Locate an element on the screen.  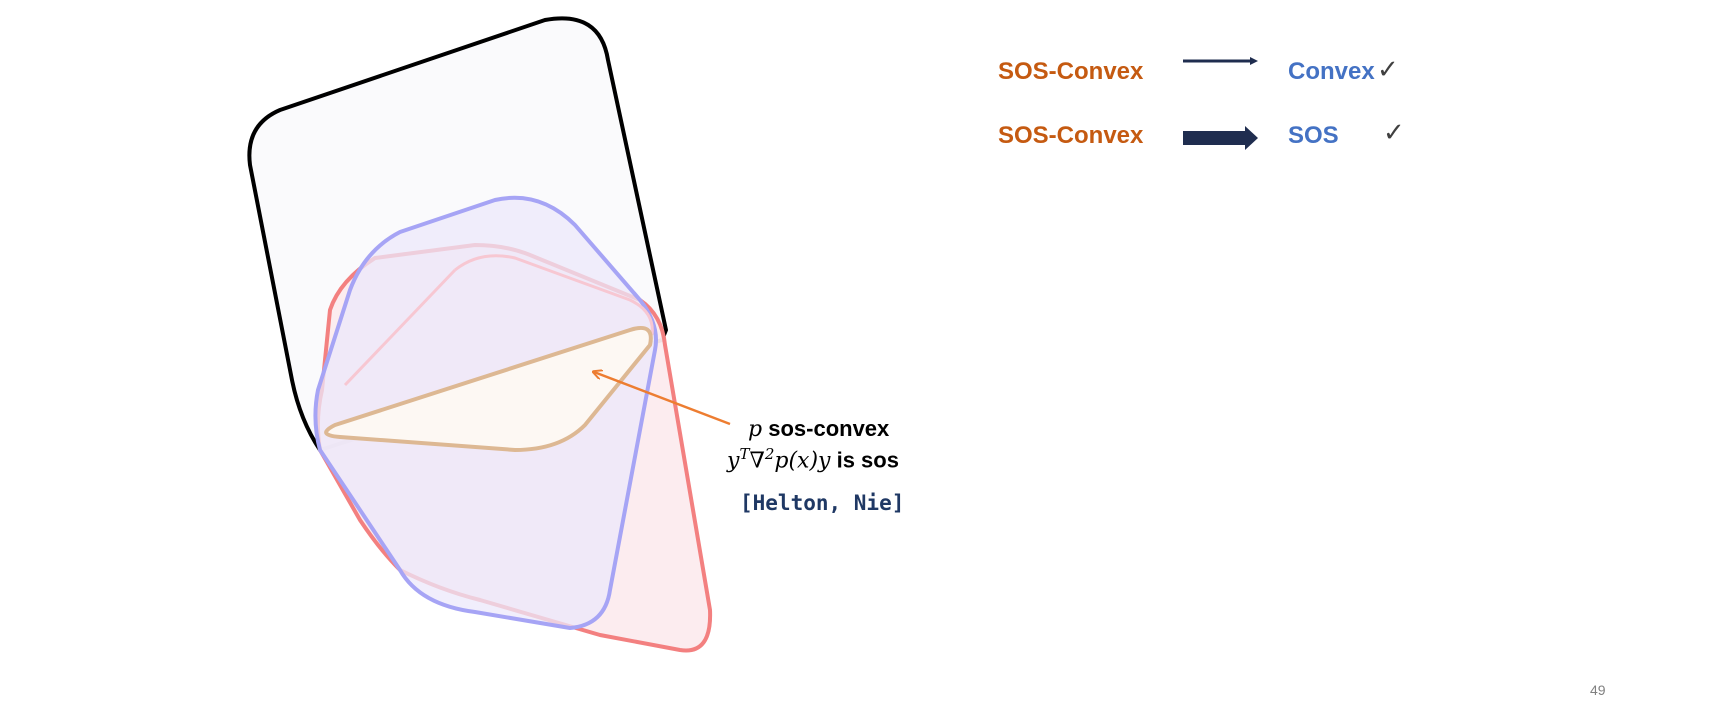
label-math-p: p is located at coordinates (755, 429).